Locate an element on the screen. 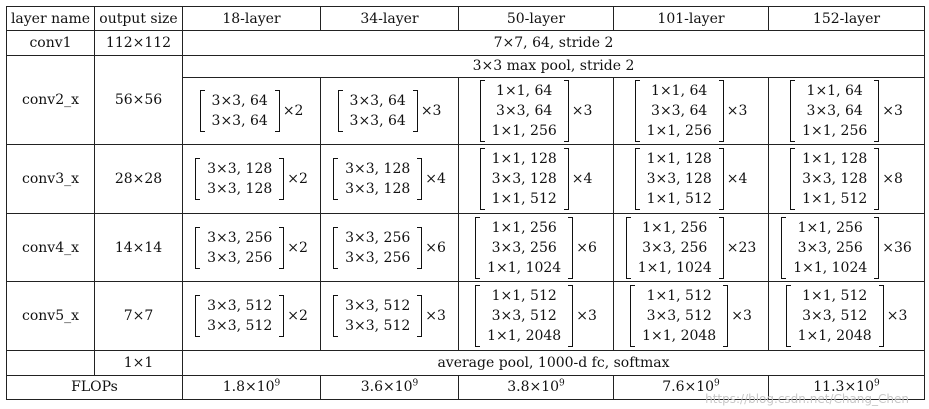 The image size is (929, 409). flops-base: 11.3×10 is located at coordinates (843, 387).